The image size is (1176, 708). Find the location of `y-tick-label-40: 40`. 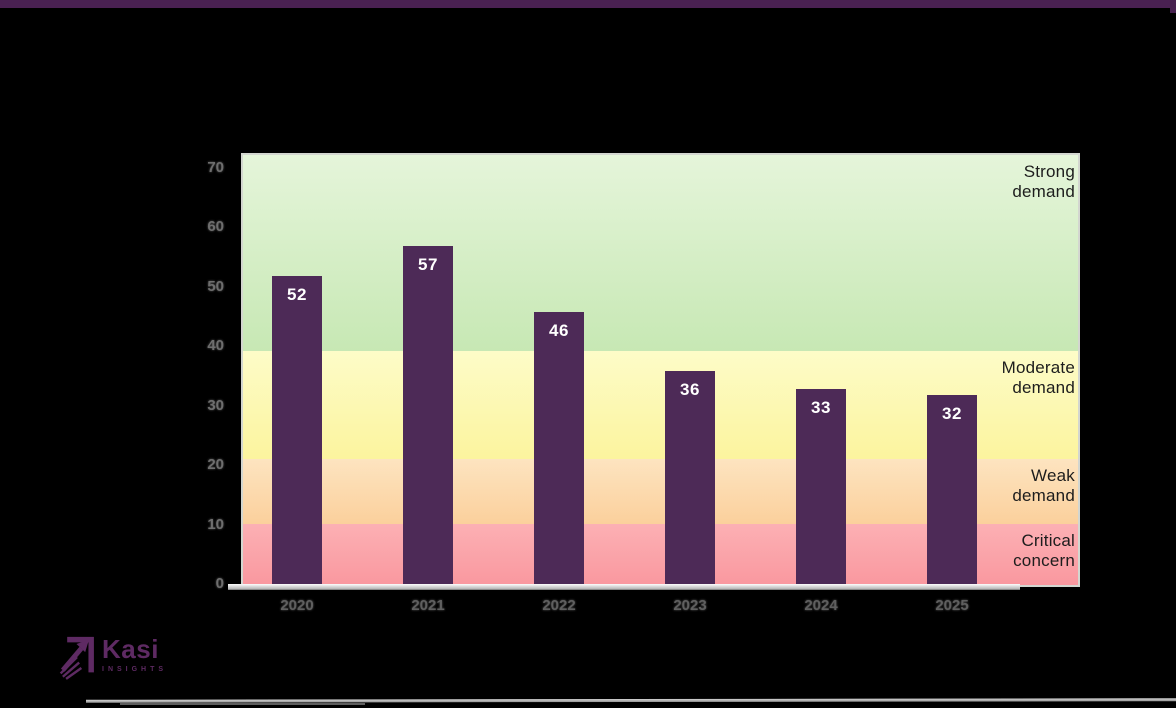

y-tick-label-40: 40 is located at coordinates (215, 346).